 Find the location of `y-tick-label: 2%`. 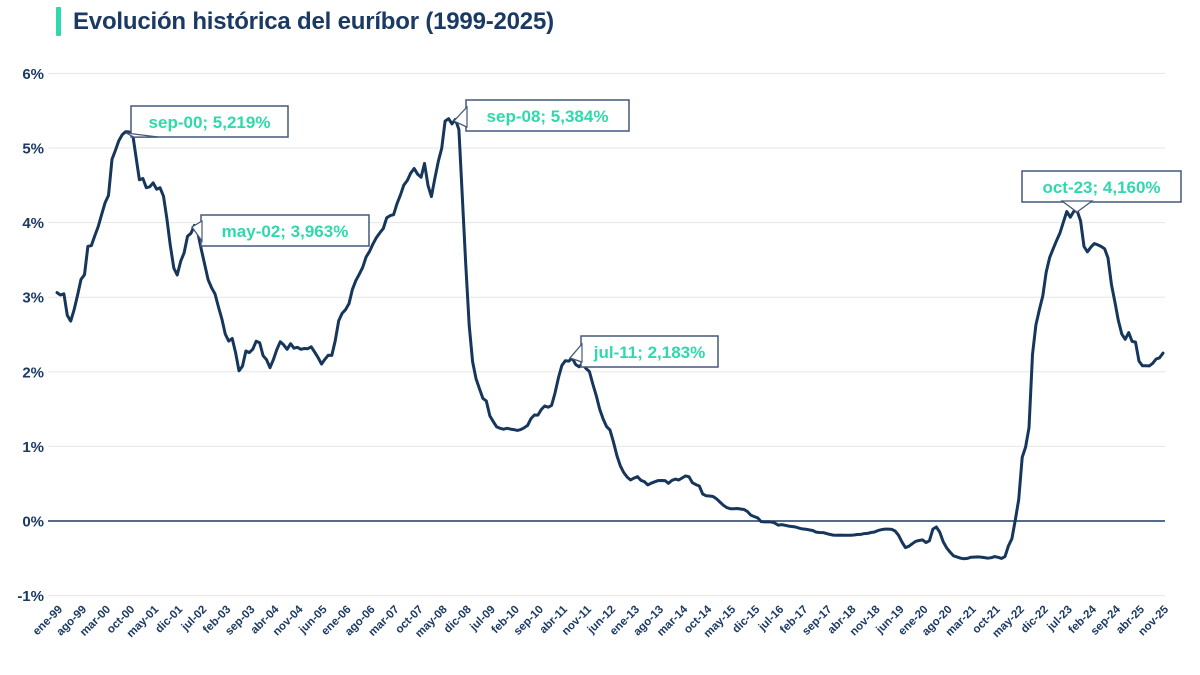

y-tick-label: 2% is located at coordinates (33, 372).